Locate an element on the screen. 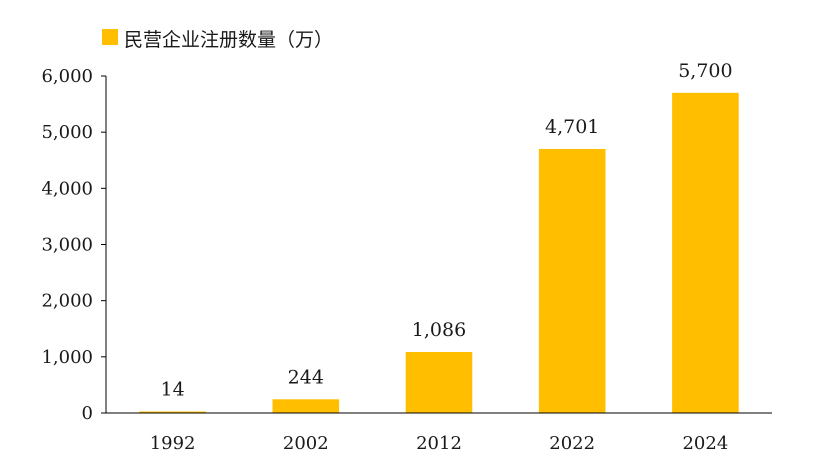 Image resolution: width=825 pixels, height=467 pixels. y-tick-label: 5,000 is located at coordinates (67, 132).